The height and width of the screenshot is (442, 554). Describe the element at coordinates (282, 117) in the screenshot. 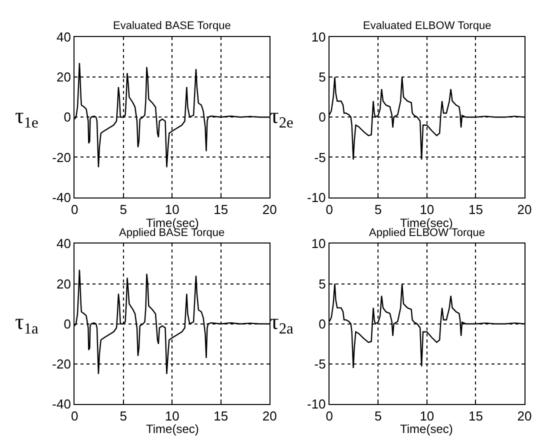

I see `y-axis-title: τ$_{2e}$` at that location.